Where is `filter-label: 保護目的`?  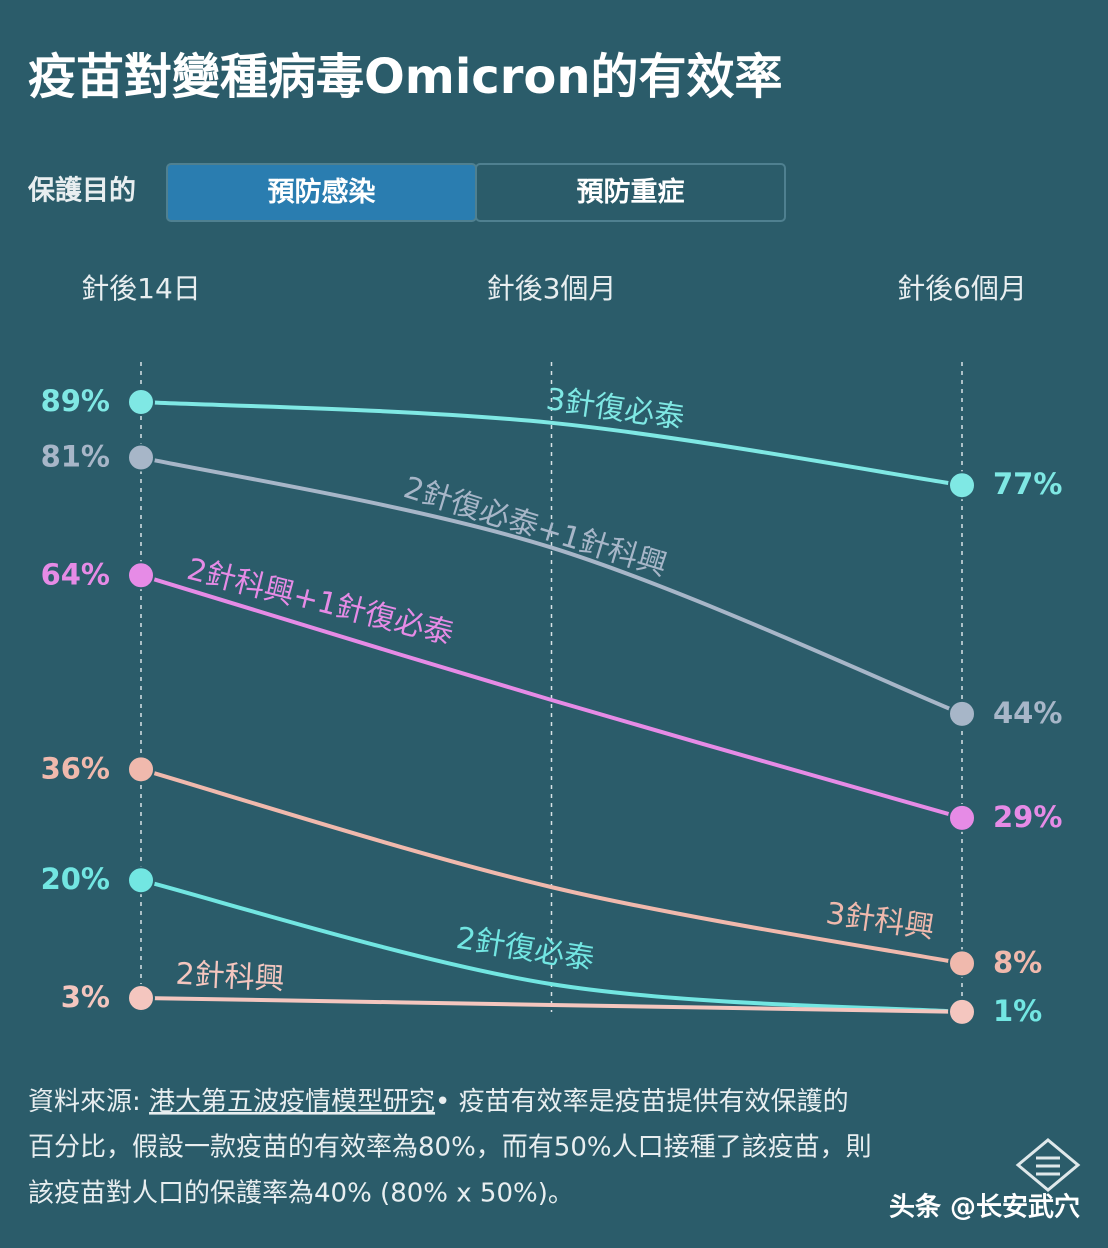 filter-label: 保護目的 is located at coordinates (81, 191).